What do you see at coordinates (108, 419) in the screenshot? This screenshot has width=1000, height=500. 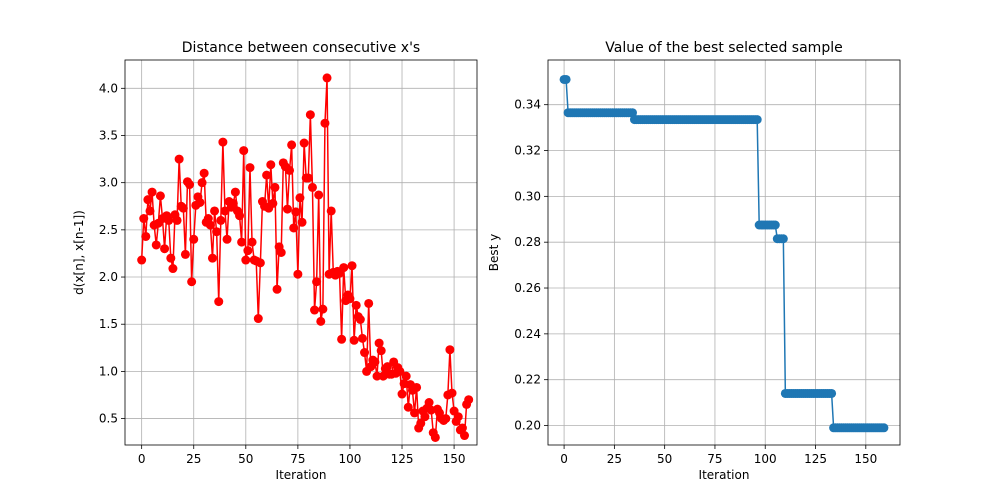 I see `y-tick-label: 0.5` at bounding box center [108, 419].